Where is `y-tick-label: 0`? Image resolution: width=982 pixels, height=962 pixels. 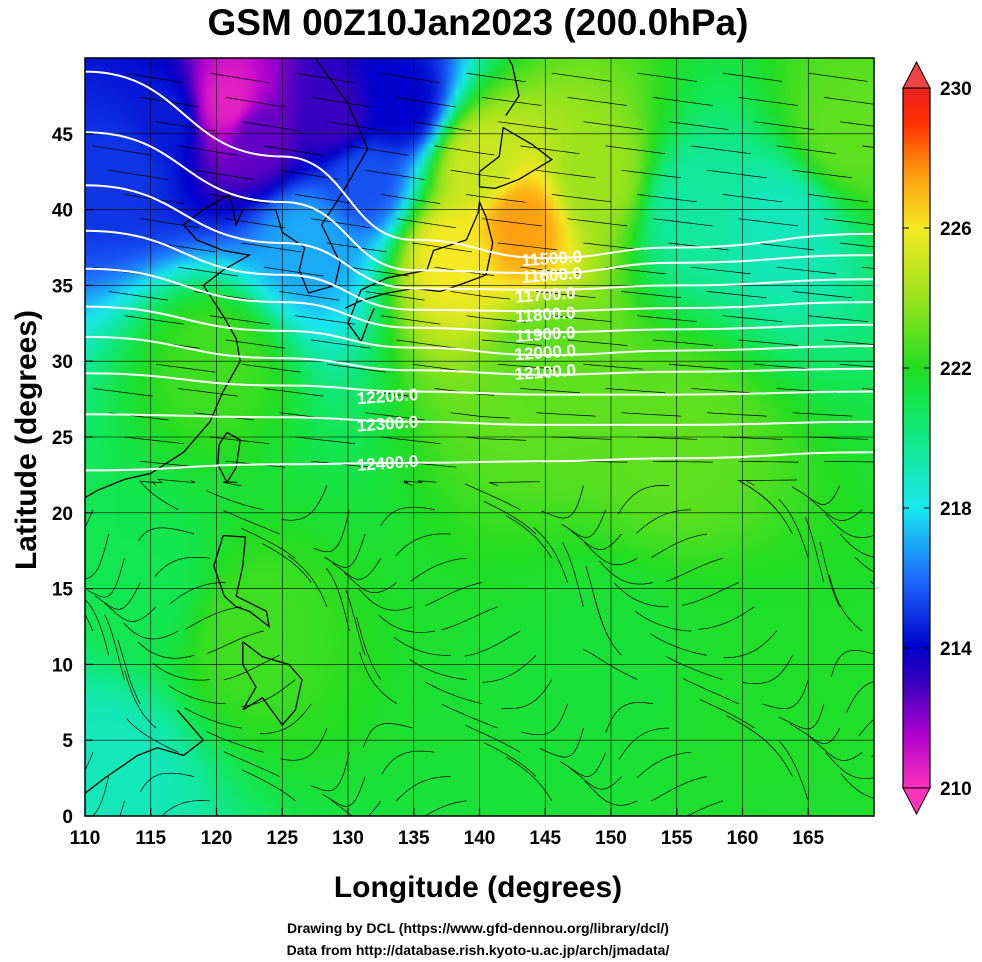
y-tick-label: 0 is located at coordinates (67, 817).